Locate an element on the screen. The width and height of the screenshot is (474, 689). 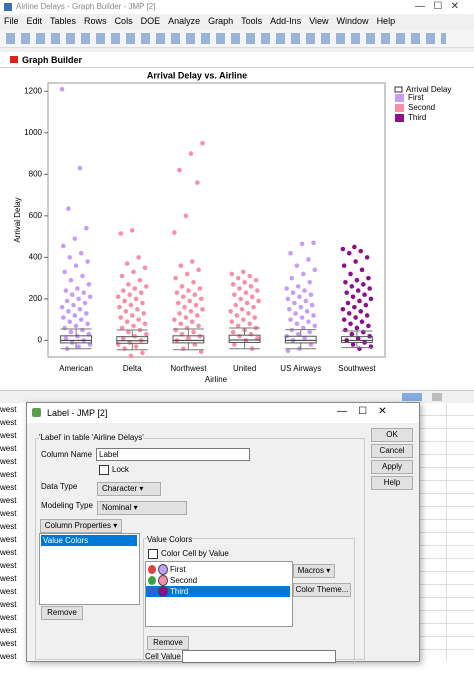
y-tick-label: 200 is located at coordinates (36, 298).